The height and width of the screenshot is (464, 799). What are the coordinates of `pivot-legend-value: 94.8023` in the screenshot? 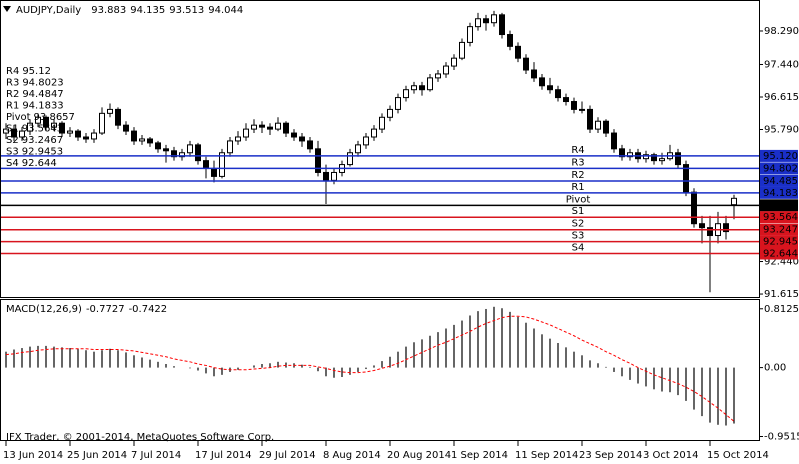 It's located at (42, 83).